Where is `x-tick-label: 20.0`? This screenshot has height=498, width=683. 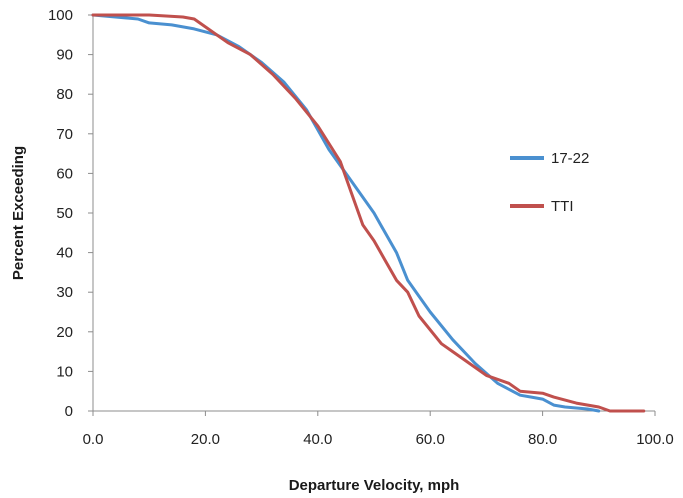 x-tick-label: 20.0 is located at coordinates (205, 439).